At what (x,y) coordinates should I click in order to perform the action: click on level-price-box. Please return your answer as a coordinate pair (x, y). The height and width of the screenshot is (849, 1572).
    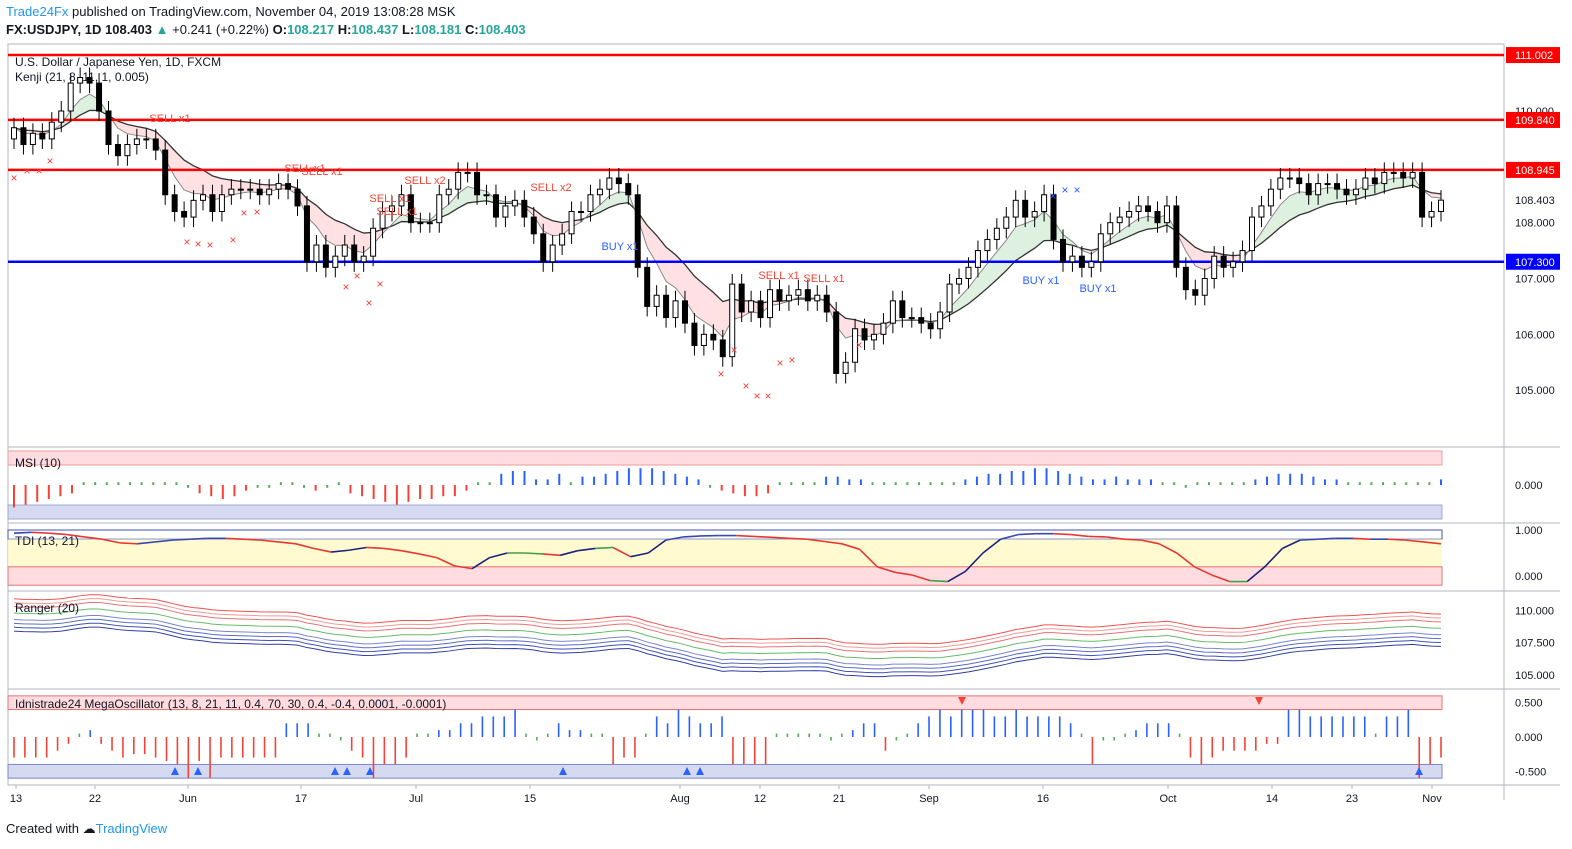
    Looking at the image, I should click on (1533, 261).